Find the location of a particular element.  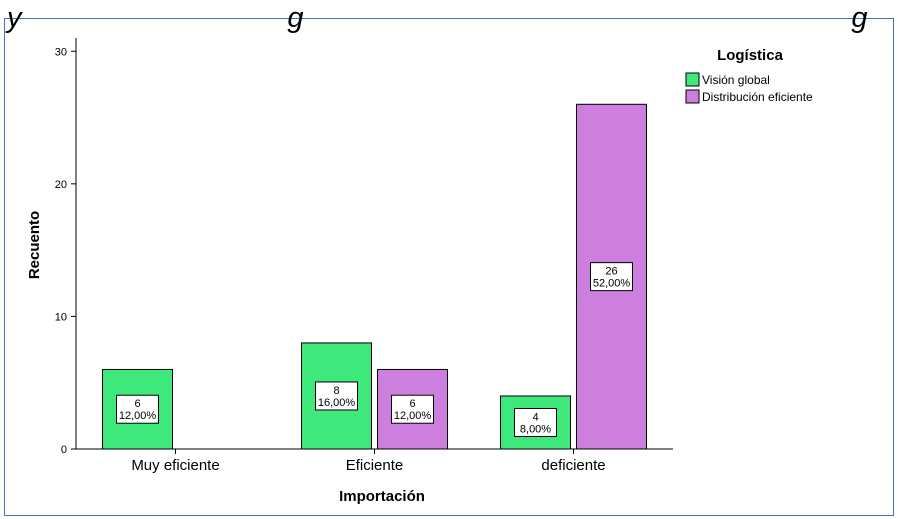

data-label-count: 26 is located at coordinates (611, 272).